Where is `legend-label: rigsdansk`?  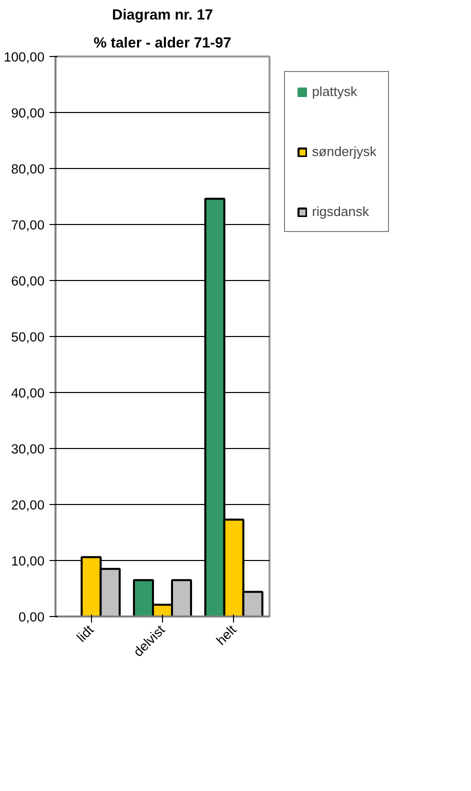 legend-label: rigsdansk is located at coordinates (341, 211).